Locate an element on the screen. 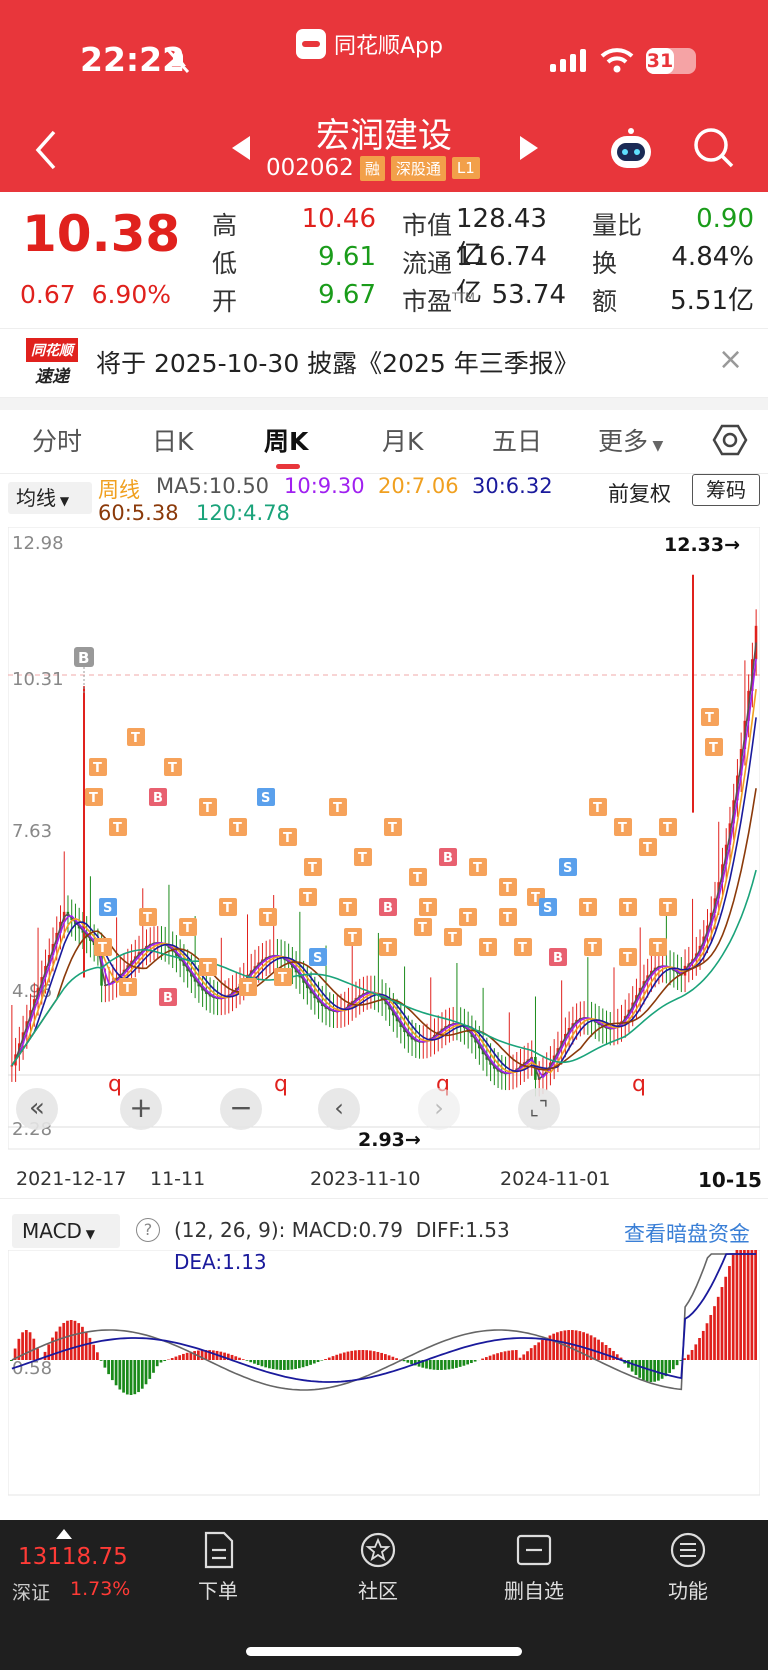 This screenshot has height=1670, width=768. zoom-out-button: − is located at coordinates (241, 1109).